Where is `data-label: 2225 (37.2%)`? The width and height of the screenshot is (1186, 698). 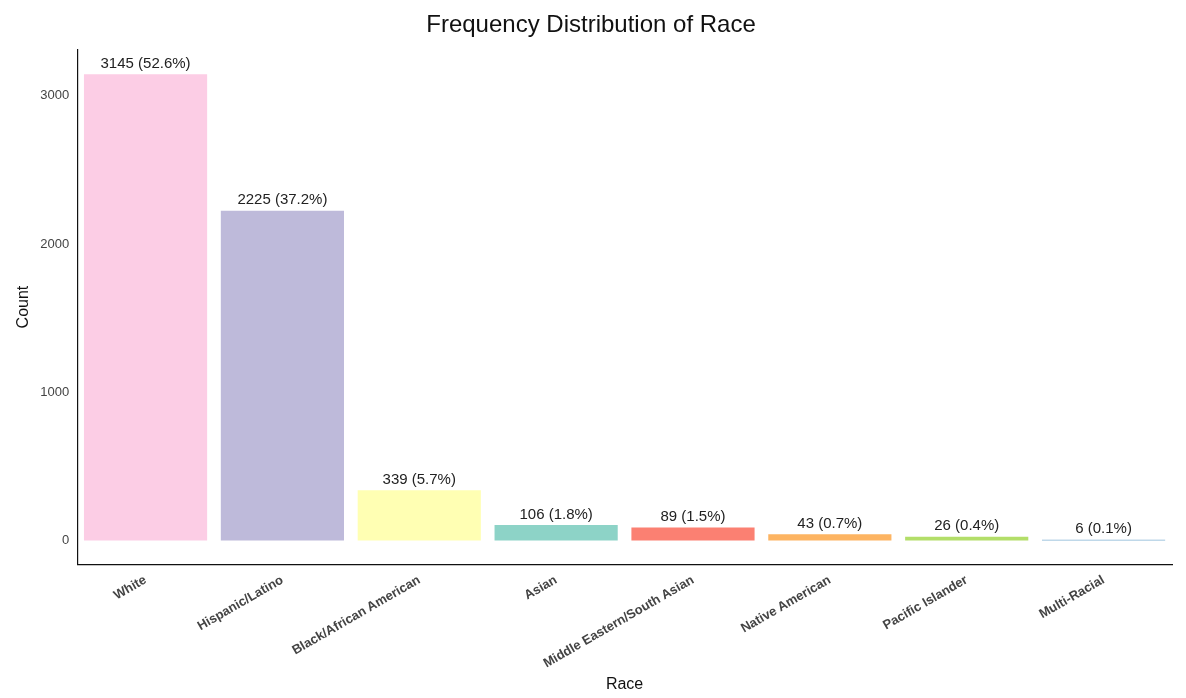
data-label: 2225 (37.2%) is located at coordinates (282, 199).